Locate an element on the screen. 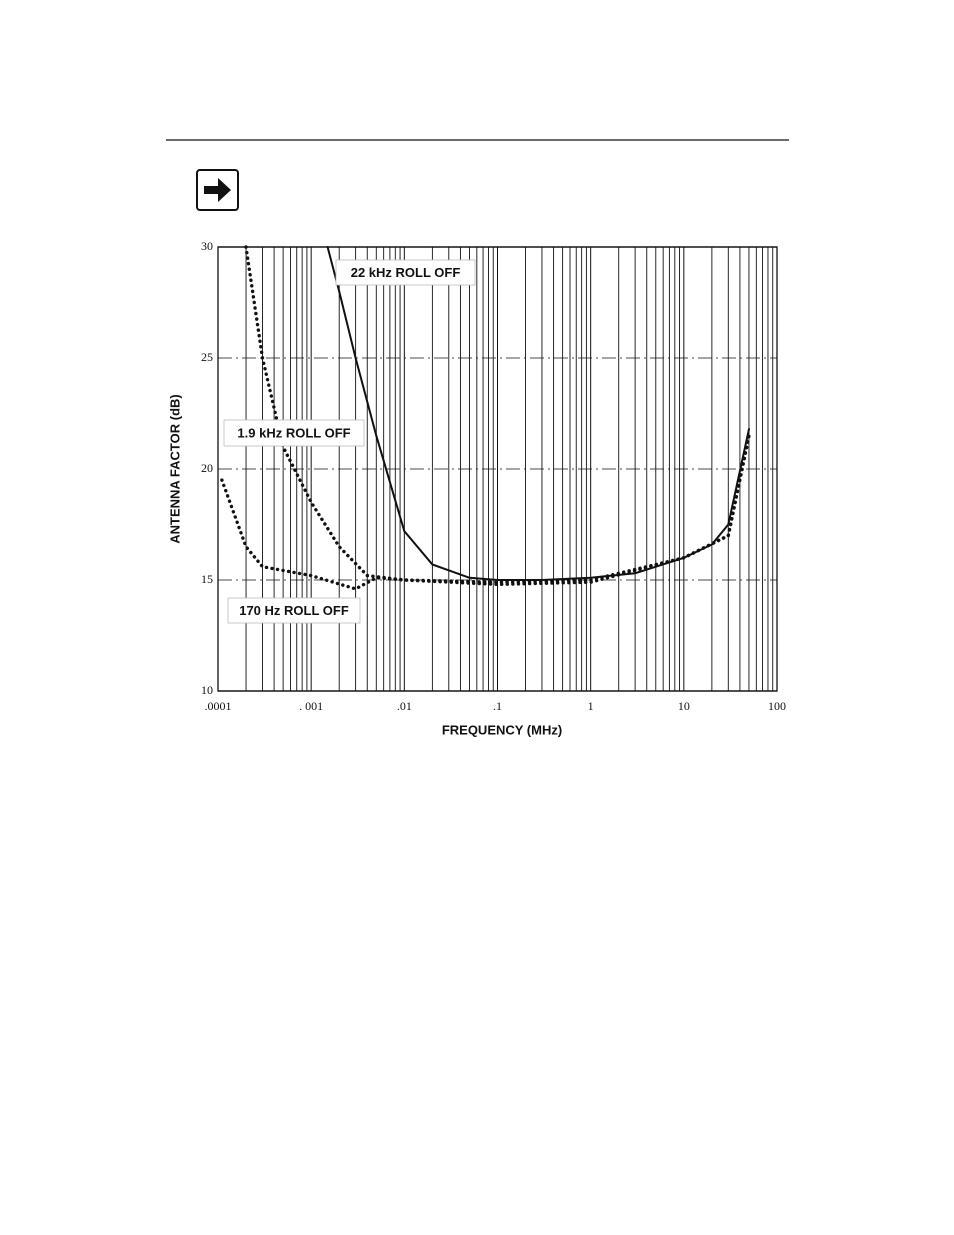  y-tick-label: 30 is located at coordinates (207, 246).